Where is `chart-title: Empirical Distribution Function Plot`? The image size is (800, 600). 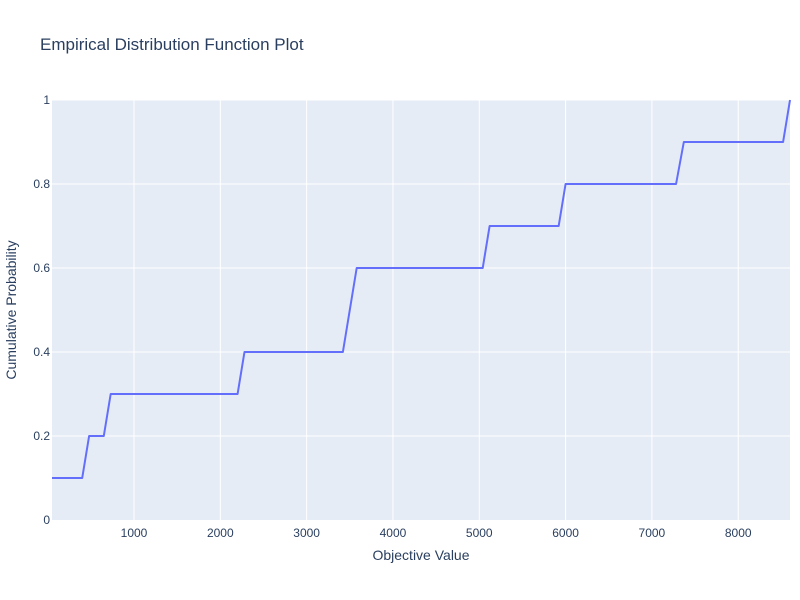
chart-title: Empirical Distribution Function Plot is located at coordinates (172, 44).